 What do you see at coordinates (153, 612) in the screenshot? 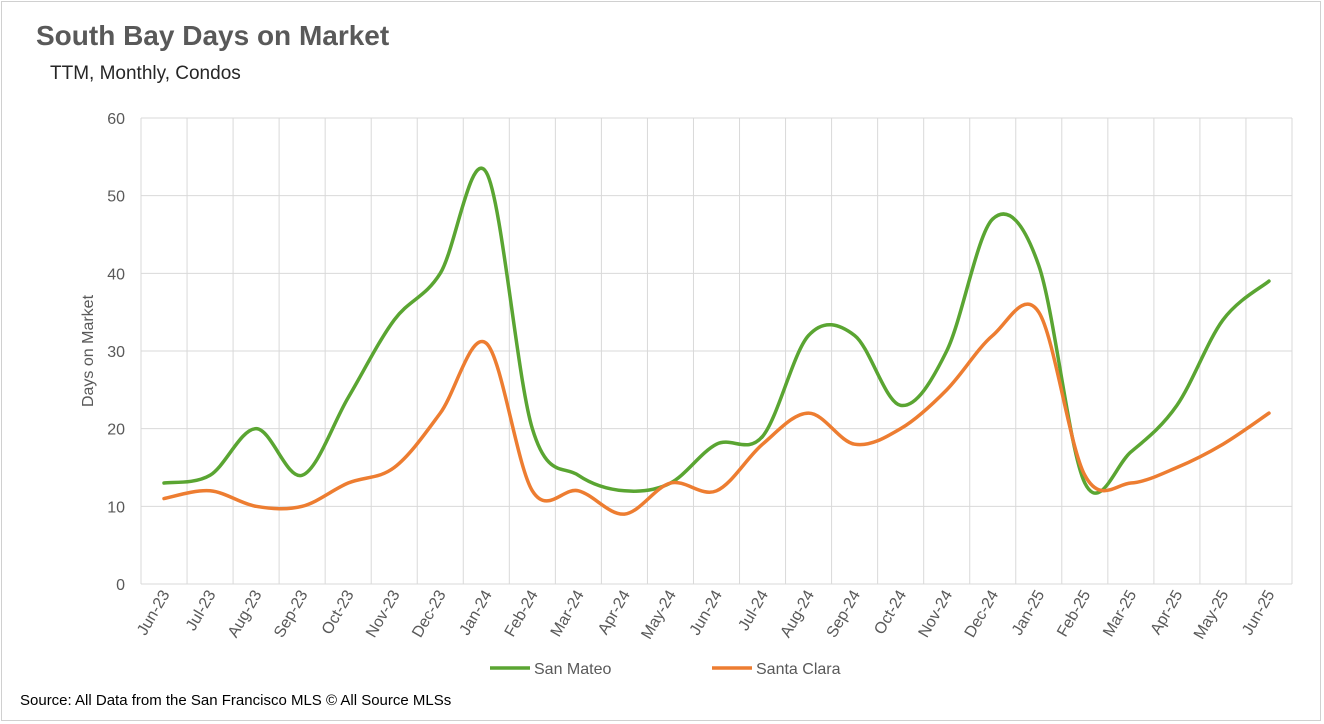
I see `x-tick-label: Jun-23` at bounding box center [153, 612].